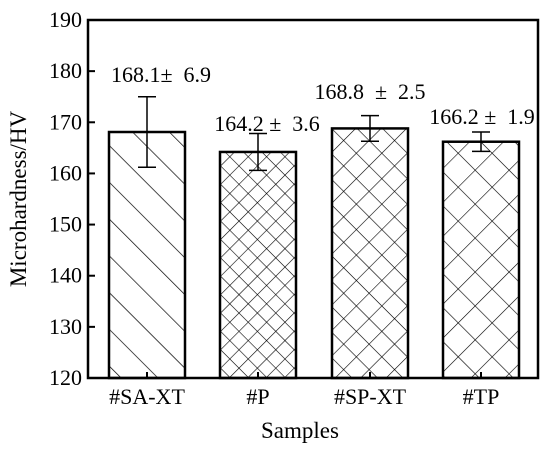  I want to click on y-tick-label: 190, so click(65, 19).